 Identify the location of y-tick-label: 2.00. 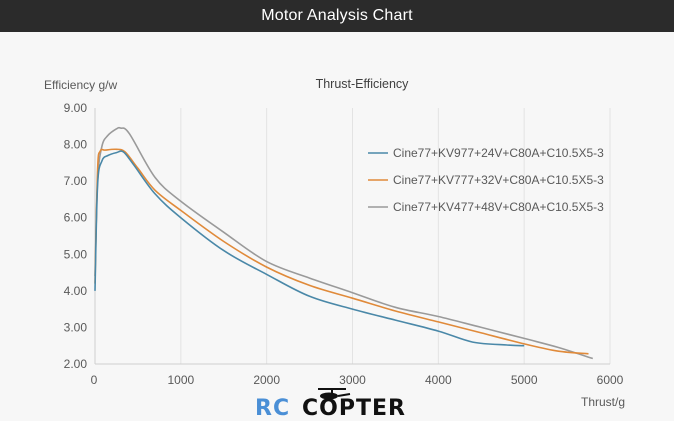
(76, 364).